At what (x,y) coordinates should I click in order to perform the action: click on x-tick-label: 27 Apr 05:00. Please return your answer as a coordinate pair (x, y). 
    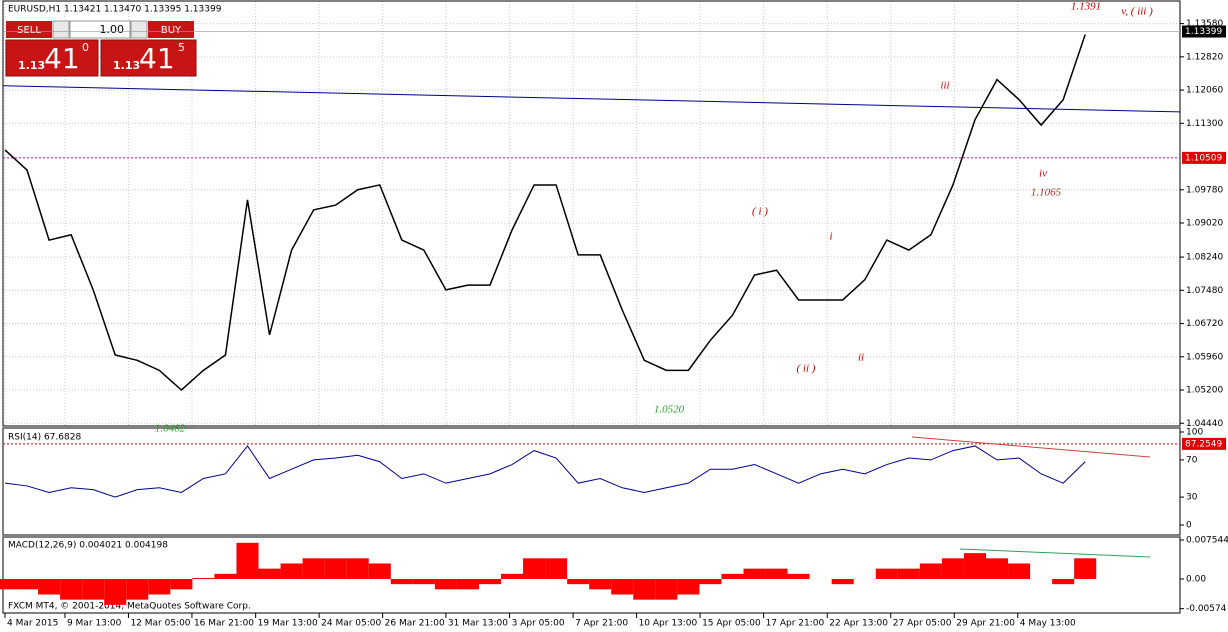
    Looking at the image, I should click on (922, 624).